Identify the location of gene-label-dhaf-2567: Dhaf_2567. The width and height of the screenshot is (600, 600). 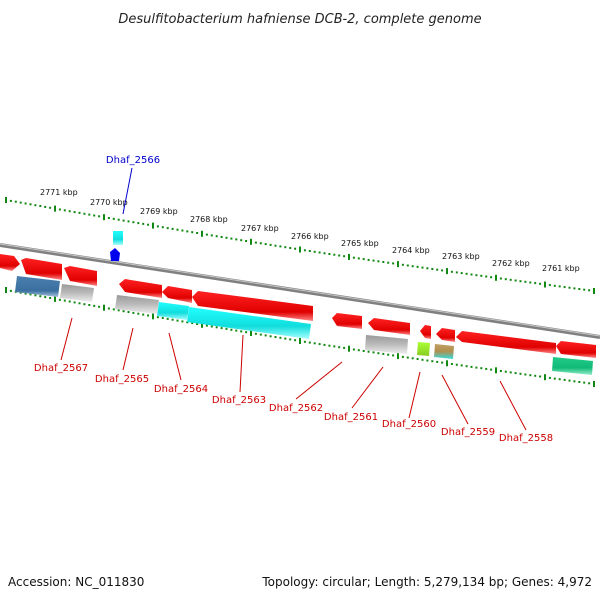
(61, 368).